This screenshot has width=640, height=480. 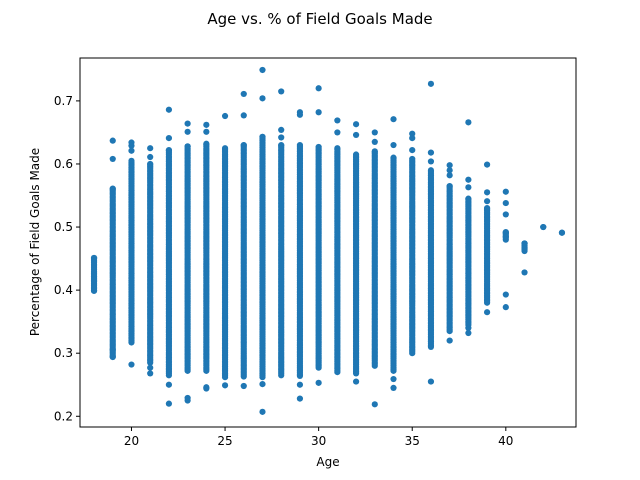 I want to click on age-43-points, so click(x=562, y=232).